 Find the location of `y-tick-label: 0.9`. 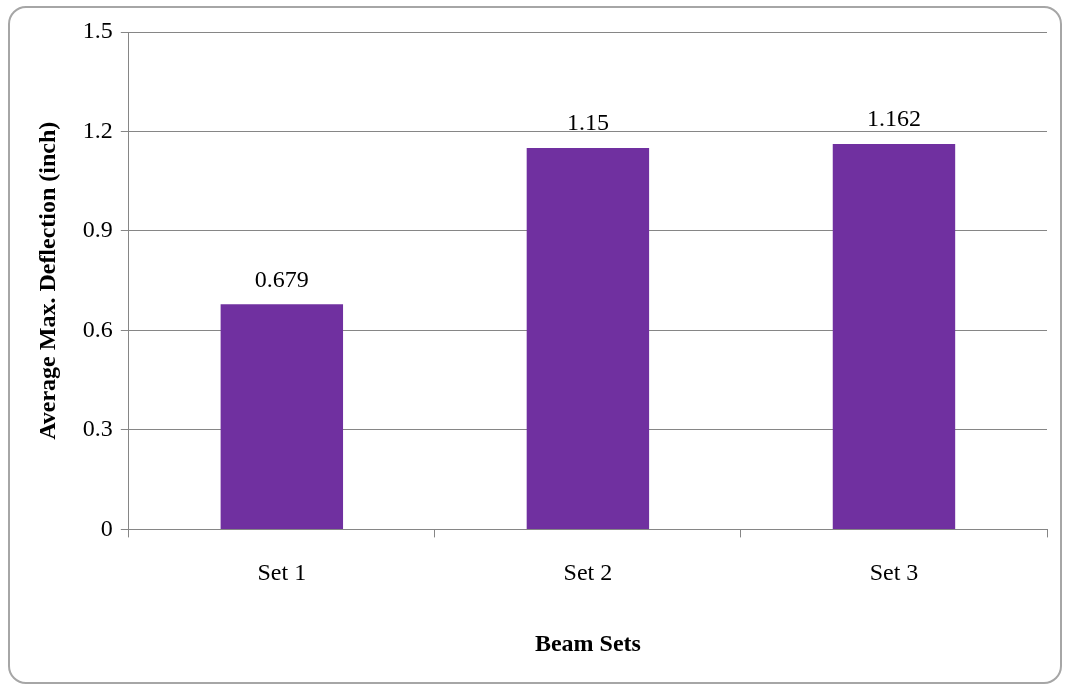

y-tick-label: 0.9 is located at coordinates (97, 229).